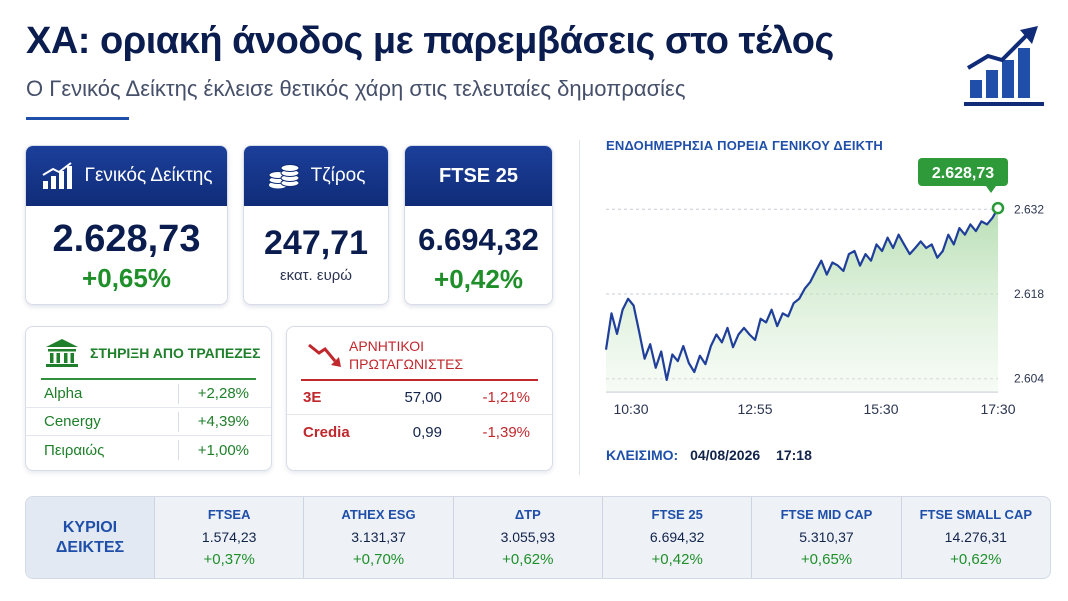 The width and height of the screenshot is (1068, 601). What do you see at coordinates (826, 559) in the screenshot?
I see `index-change: +0,65%` at bounding box center [826, 559].